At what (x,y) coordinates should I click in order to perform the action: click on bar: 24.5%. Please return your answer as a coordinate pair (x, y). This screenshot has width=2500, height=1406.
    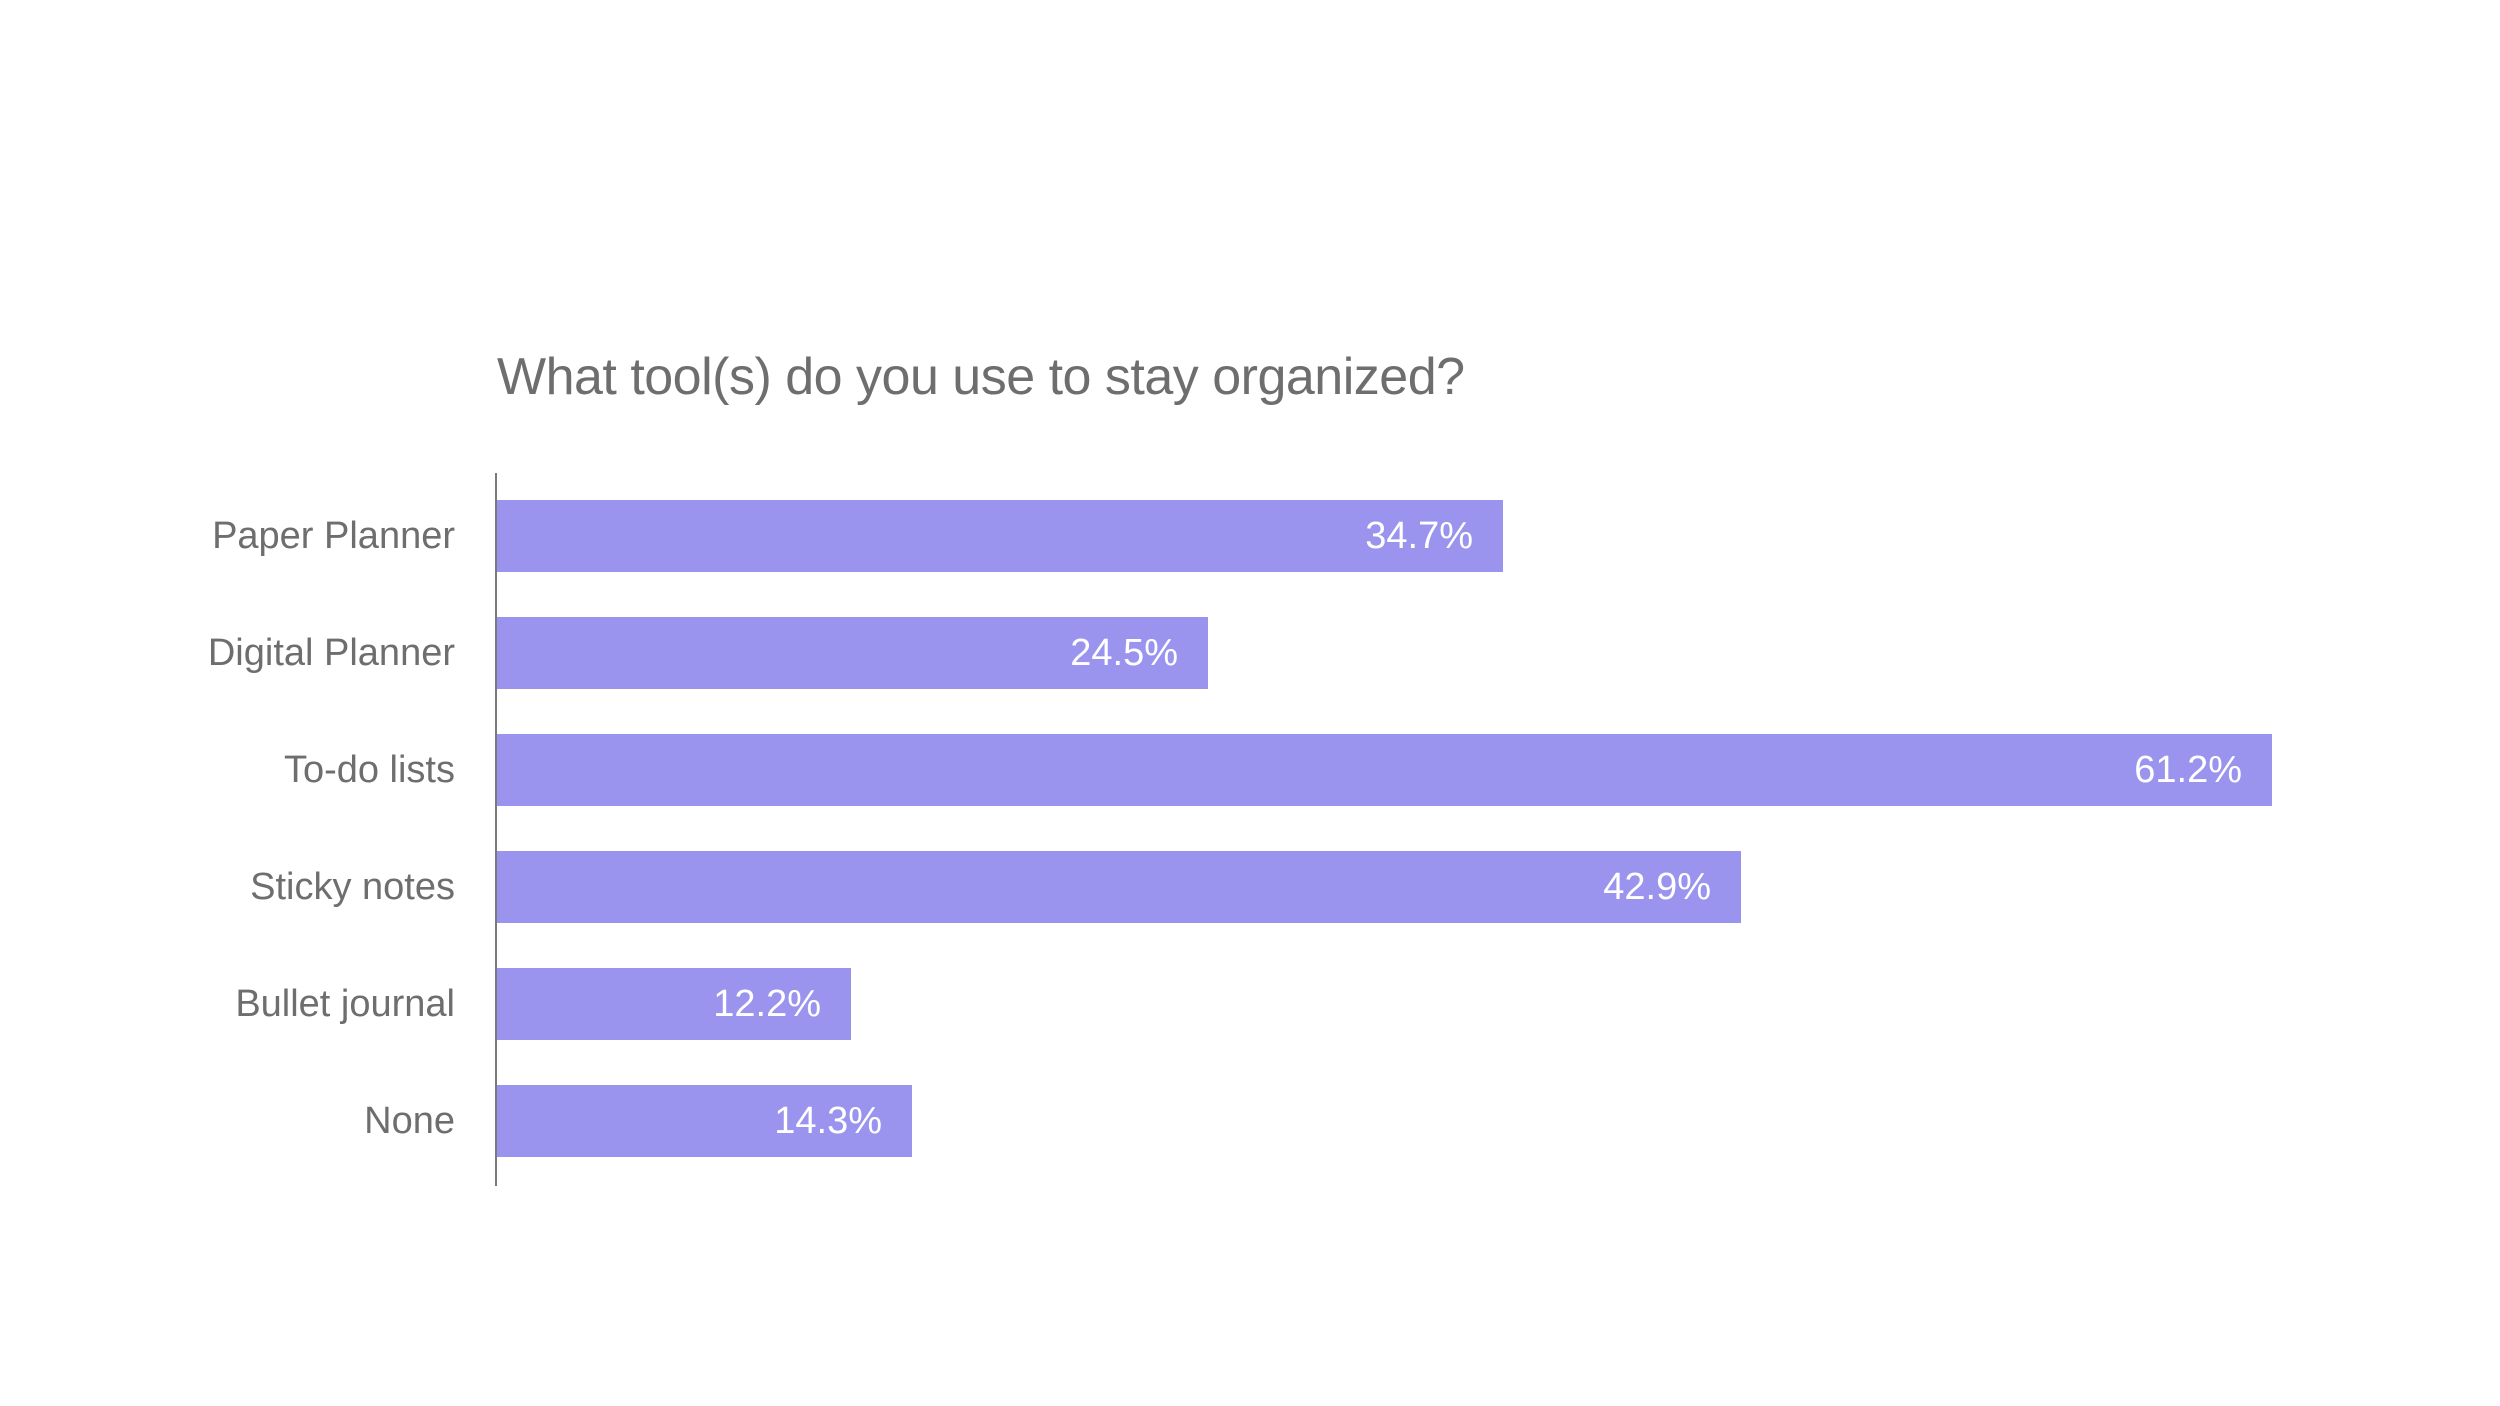
    Looking at the image, I should click on (852, 653).